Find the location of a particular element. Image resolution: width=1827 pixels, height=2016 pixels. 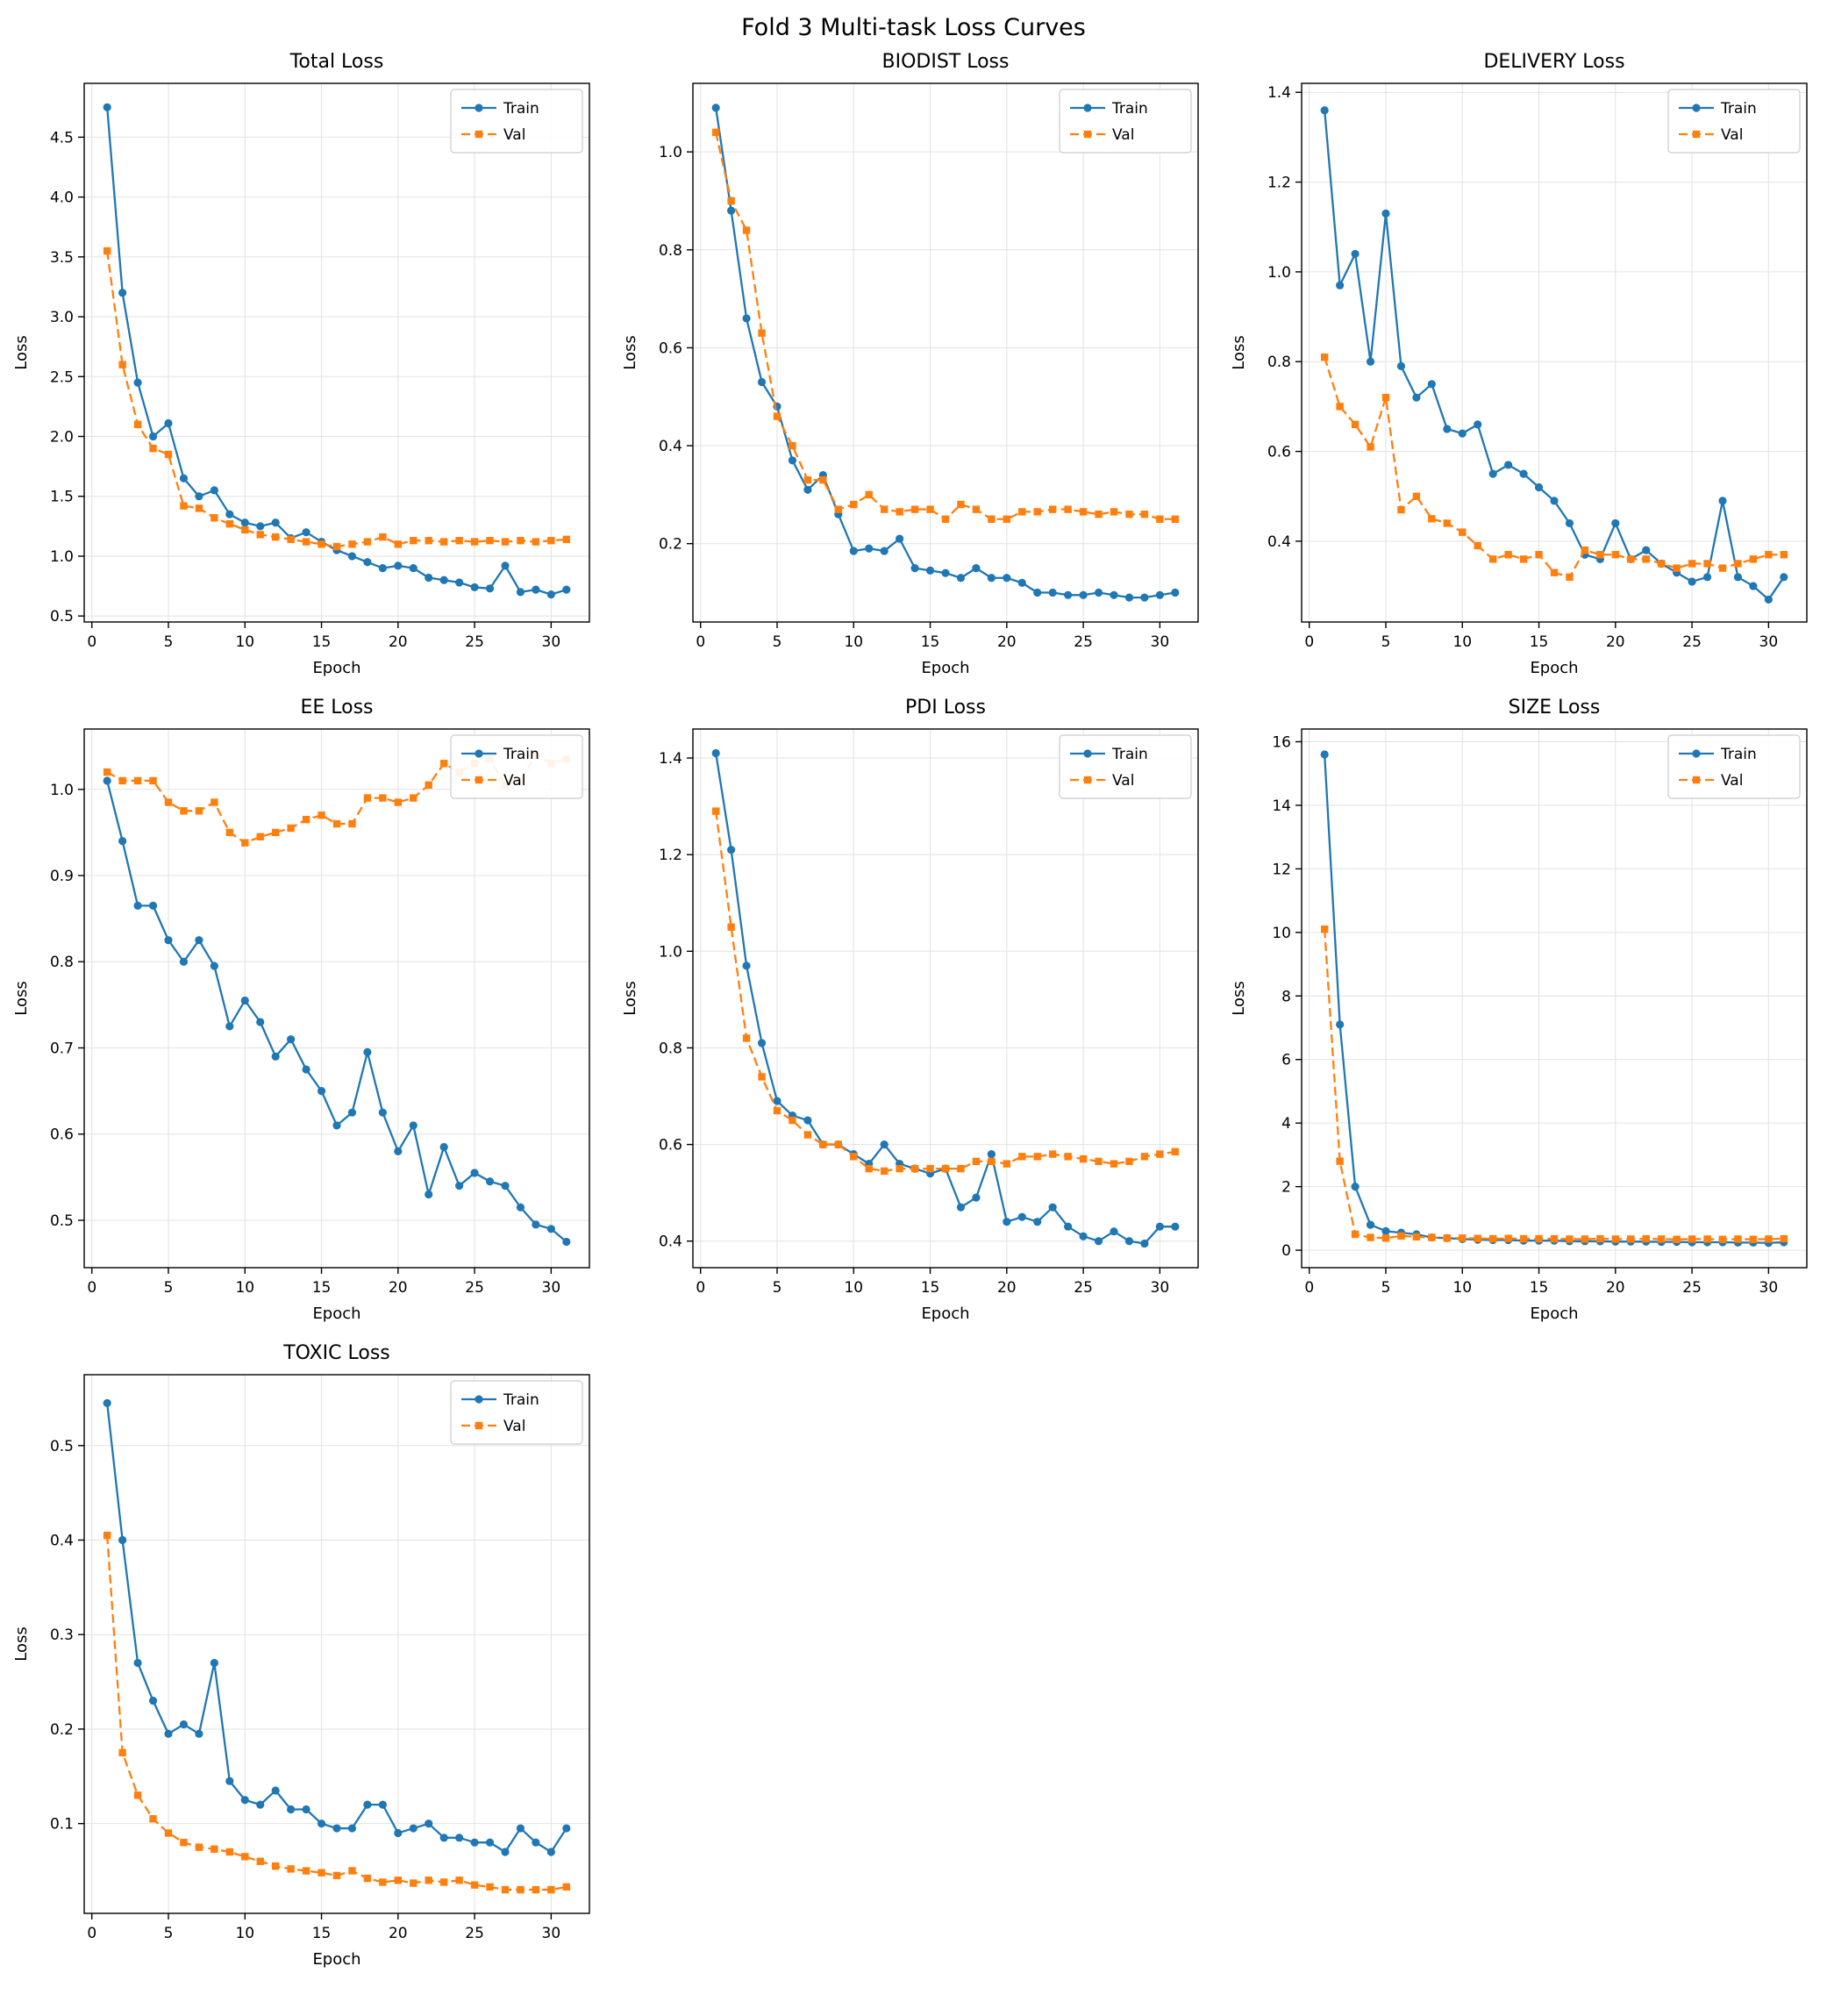

y-tick-label: 1.5 is located at coordinates (61, 497).